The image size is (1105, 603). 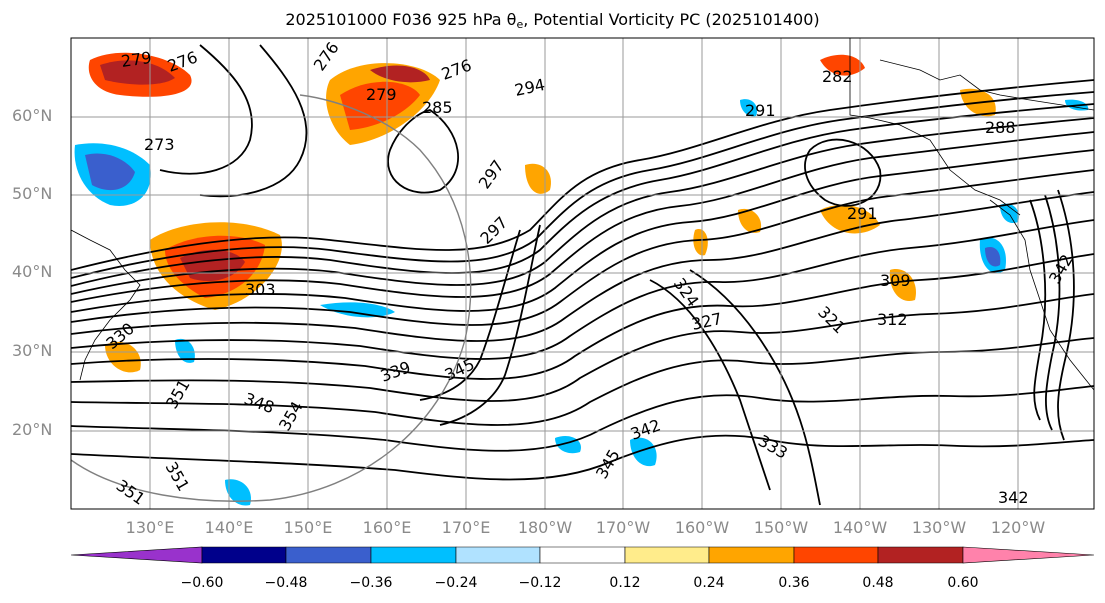 I want to click on longitude-label: 140°E, so click(x=229, y=527).